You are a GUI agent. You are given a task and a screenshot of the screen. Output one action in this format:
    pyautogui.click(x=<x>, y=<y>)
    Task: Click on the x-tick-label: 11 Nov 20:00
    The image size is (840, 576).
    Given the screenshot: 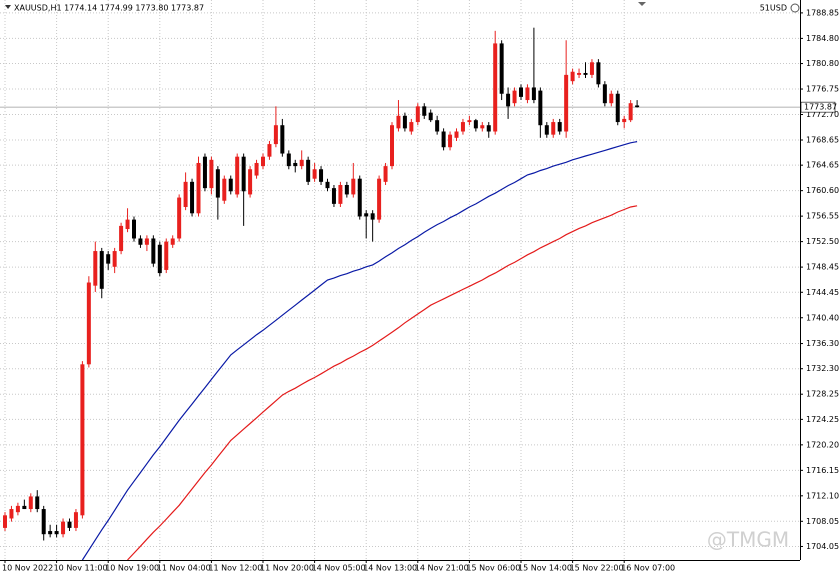 What is the action you would take?
    pyautogui.click(x=287, y=568)
    